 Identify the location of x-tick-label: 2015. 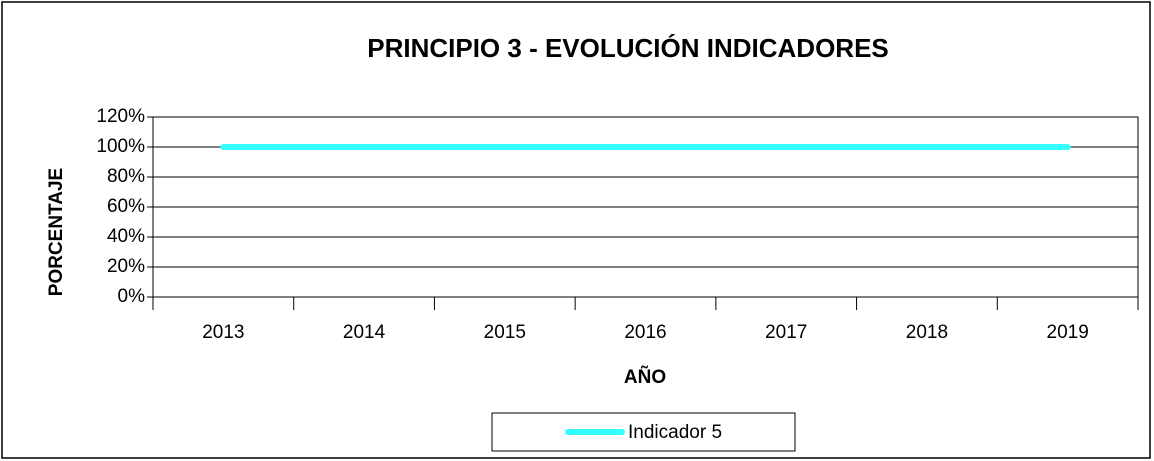
(505, 332).